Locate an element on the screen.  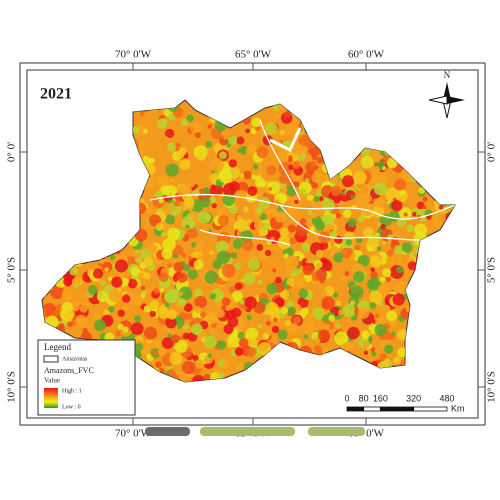
legend-boundary: Amazonas is located at coordinates (75, 359).